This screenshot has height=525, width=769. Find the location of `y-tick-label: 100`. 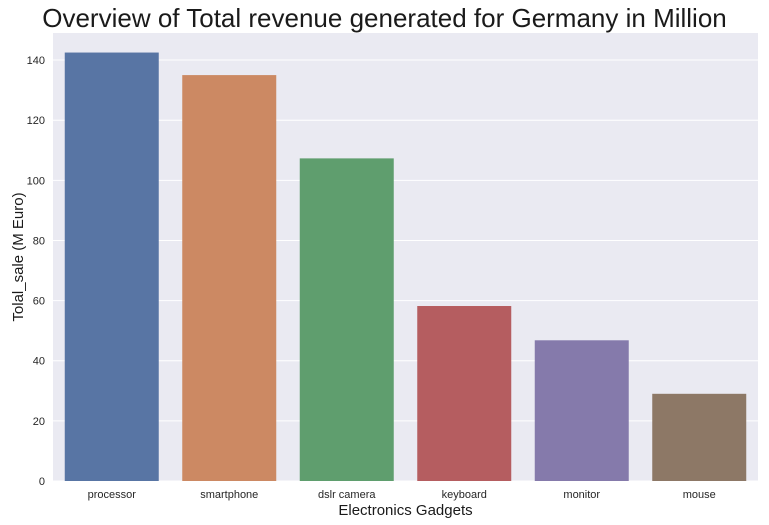

y-tick-label: 100 is located at coordinates (36, 181).